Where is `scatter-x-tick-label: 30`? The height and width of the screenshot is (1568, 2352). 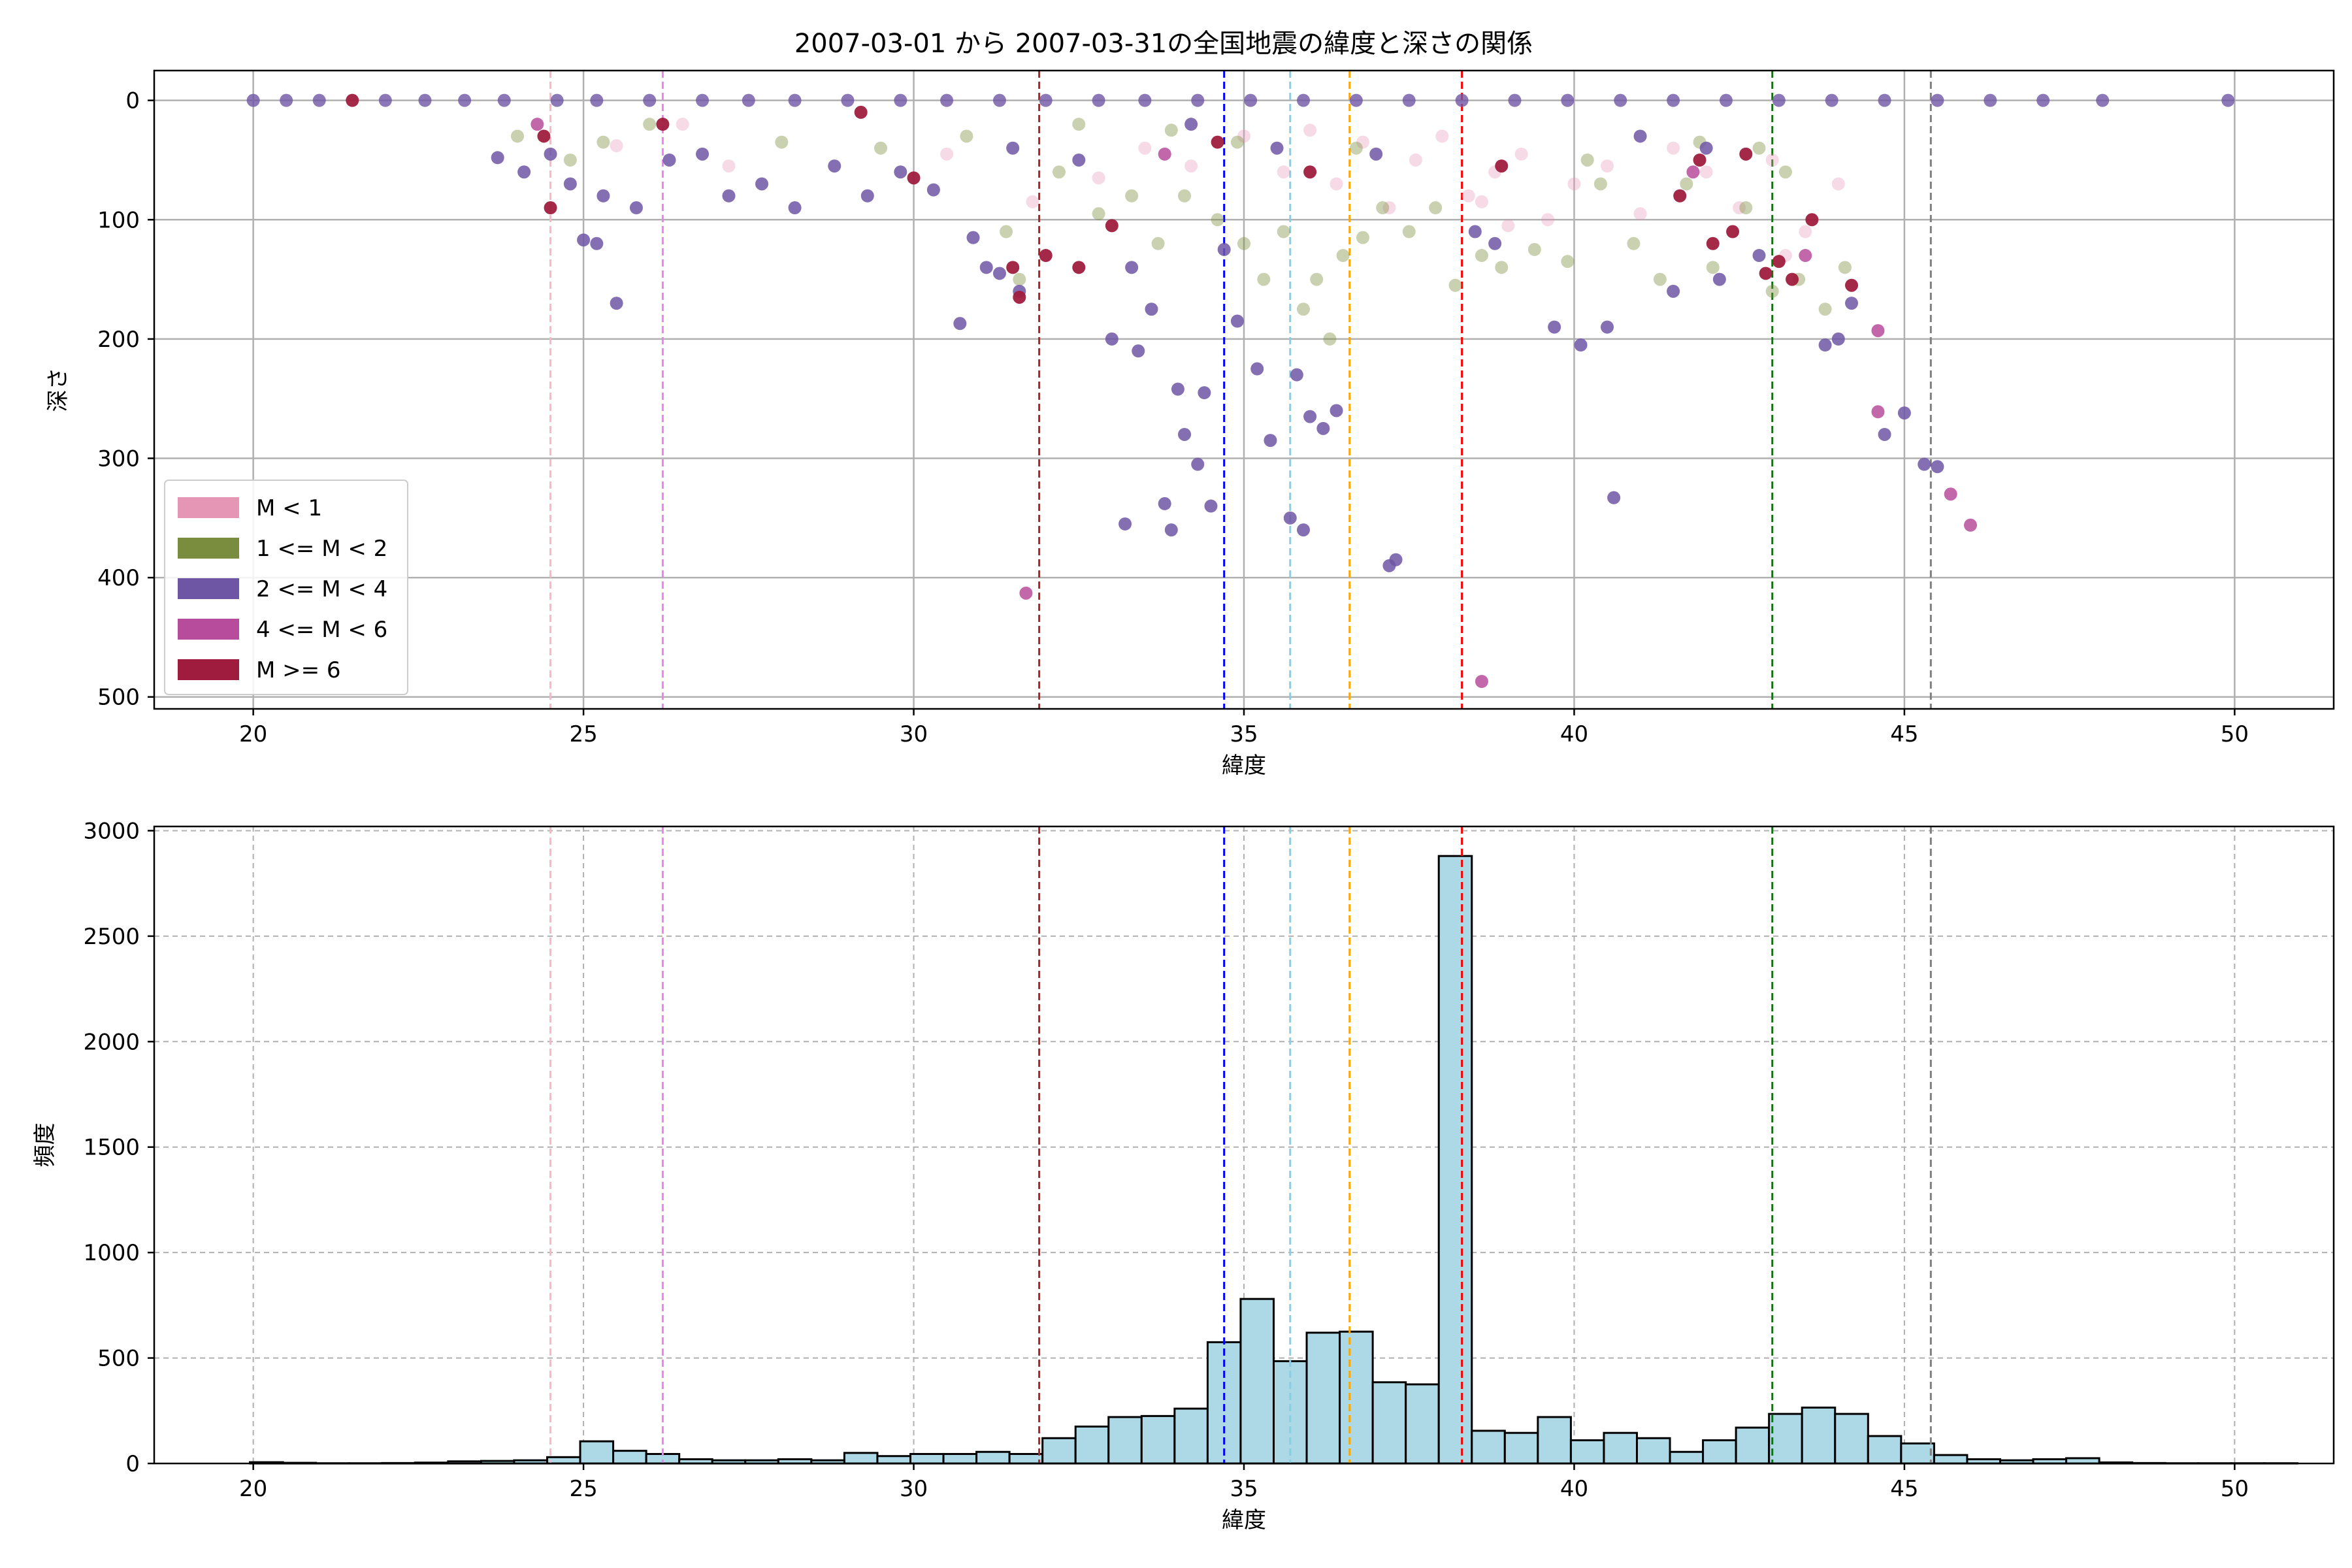
scatter-x-tick-label: 30 is located at coordinates (914, 734).